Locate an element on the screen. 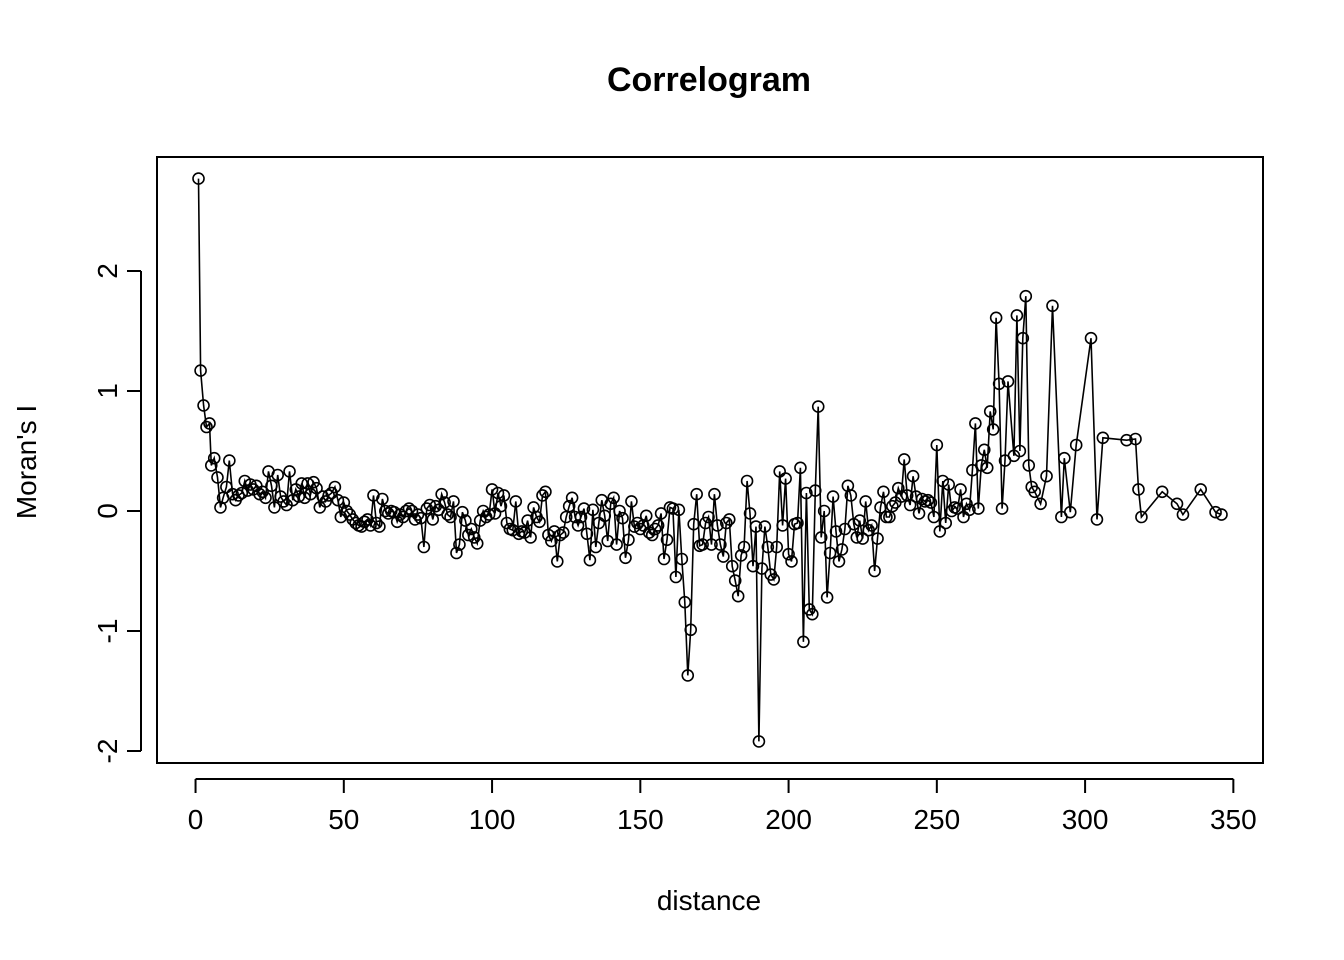 This screenshot has height=960, width=1344. y-tick-label: -2 is located at coordinates (107, 751).